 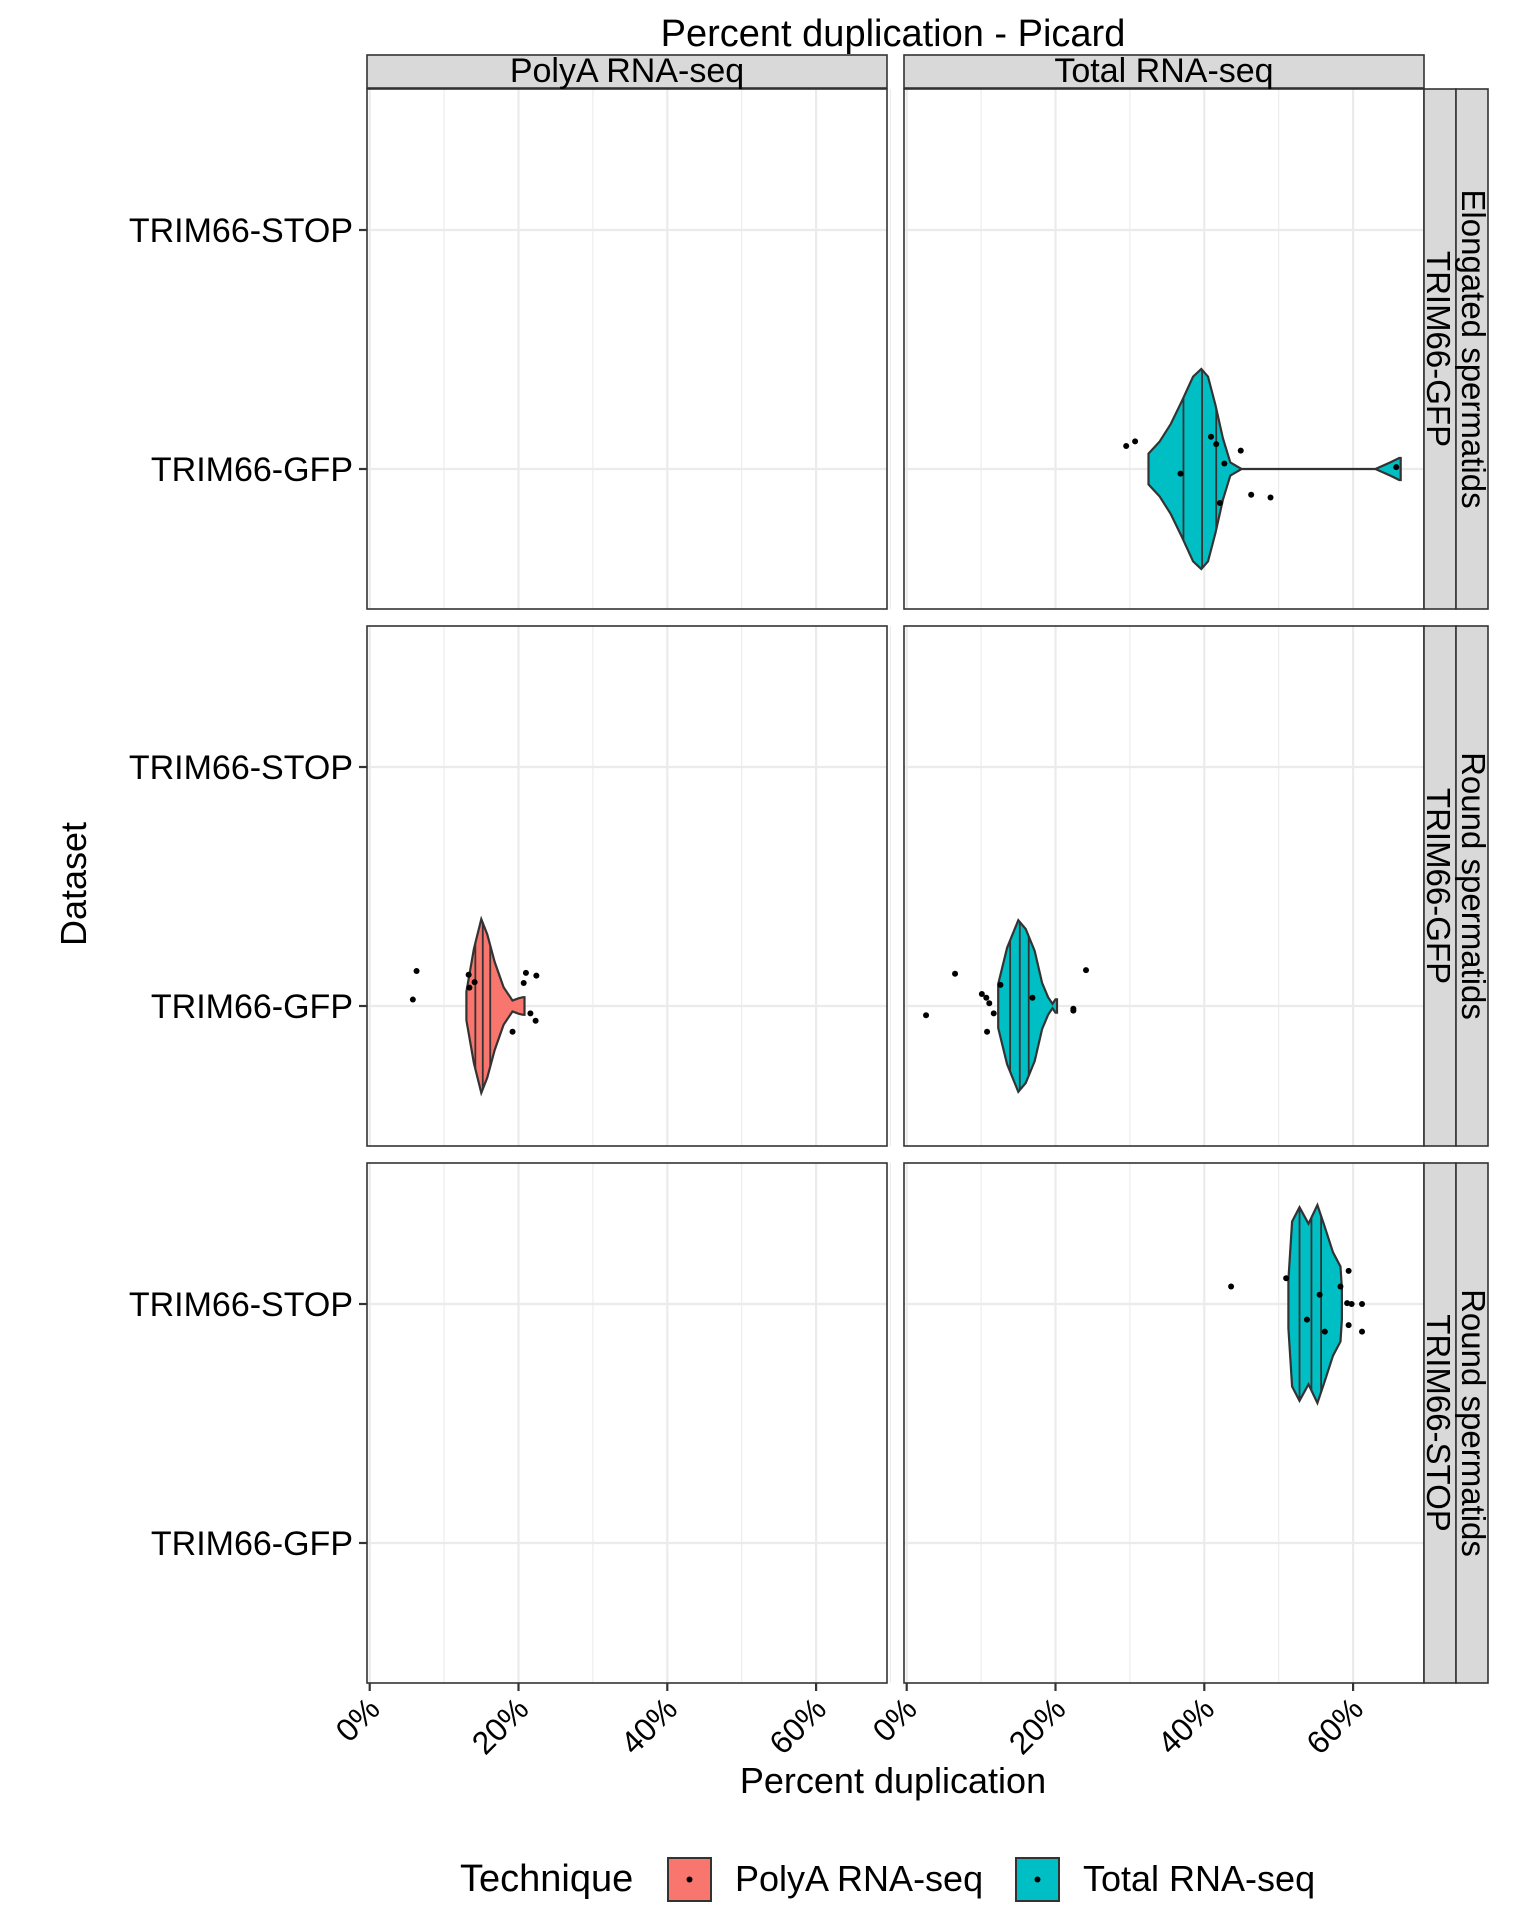 I want to click on row-strip-label: TRIM66-STOP, so click(x=1438, y=1423).